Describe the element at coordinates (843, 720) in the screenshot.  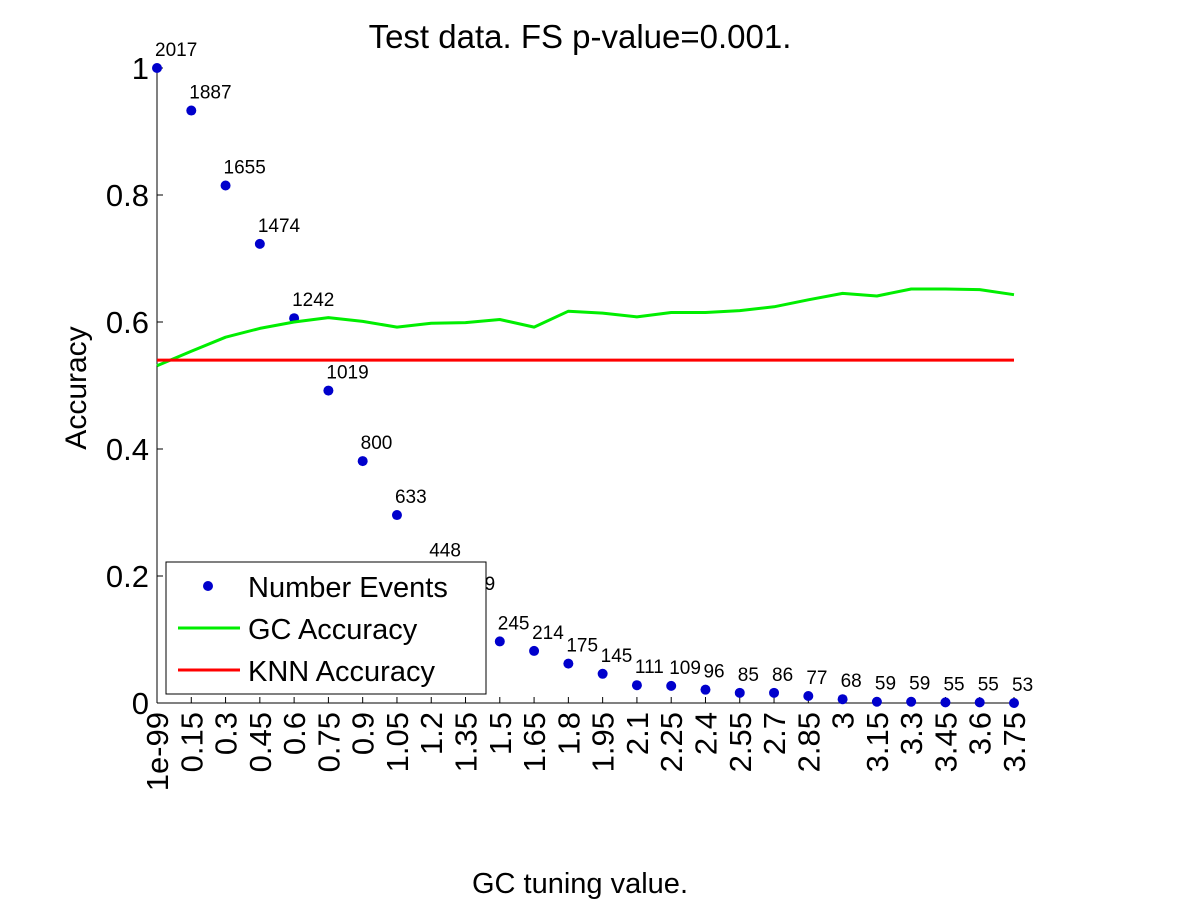
I see `x-tick-label: 3` at that location.